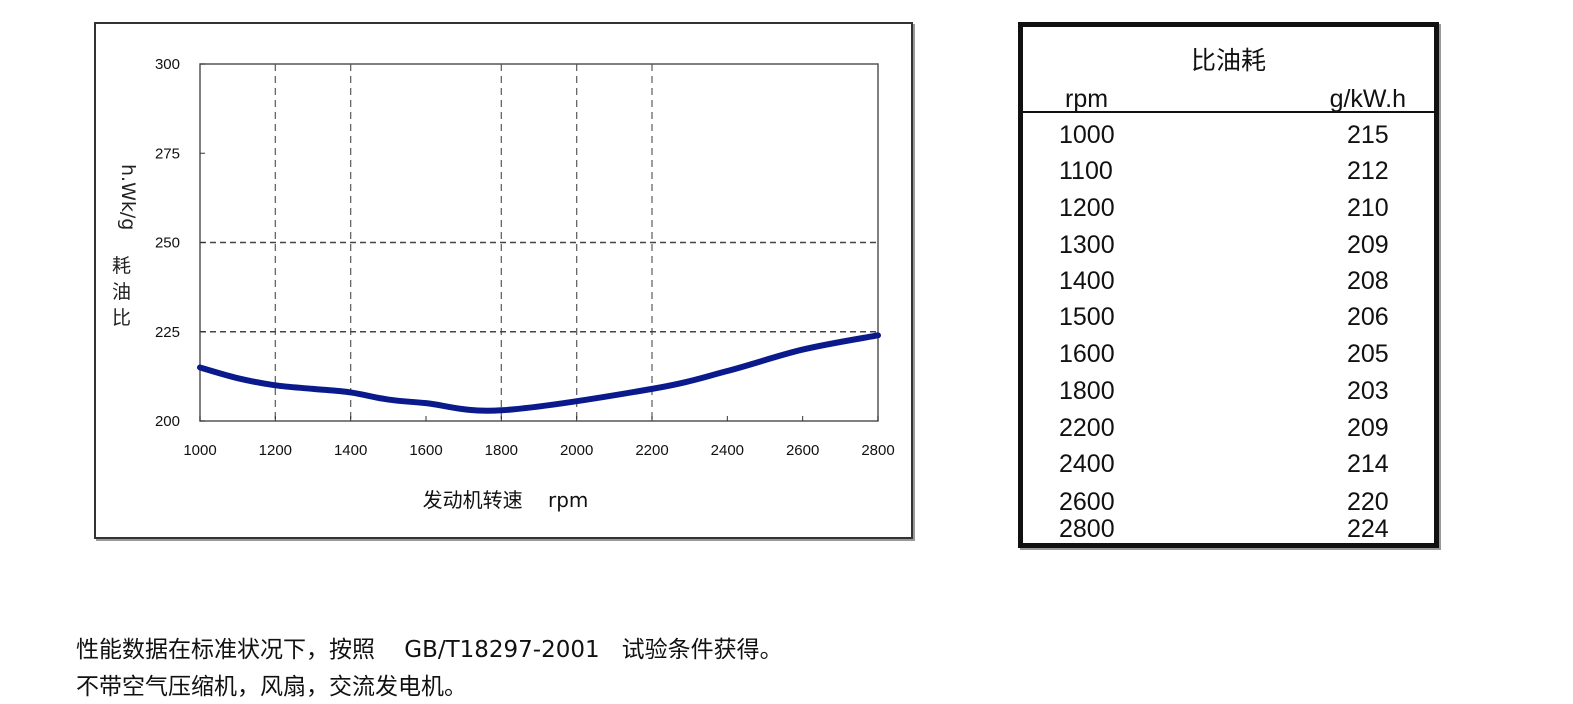 Image resolution: width=1573 pixels, height=704 pixels. I want to click on y-tick-label-250: 250, so click(167, 243).